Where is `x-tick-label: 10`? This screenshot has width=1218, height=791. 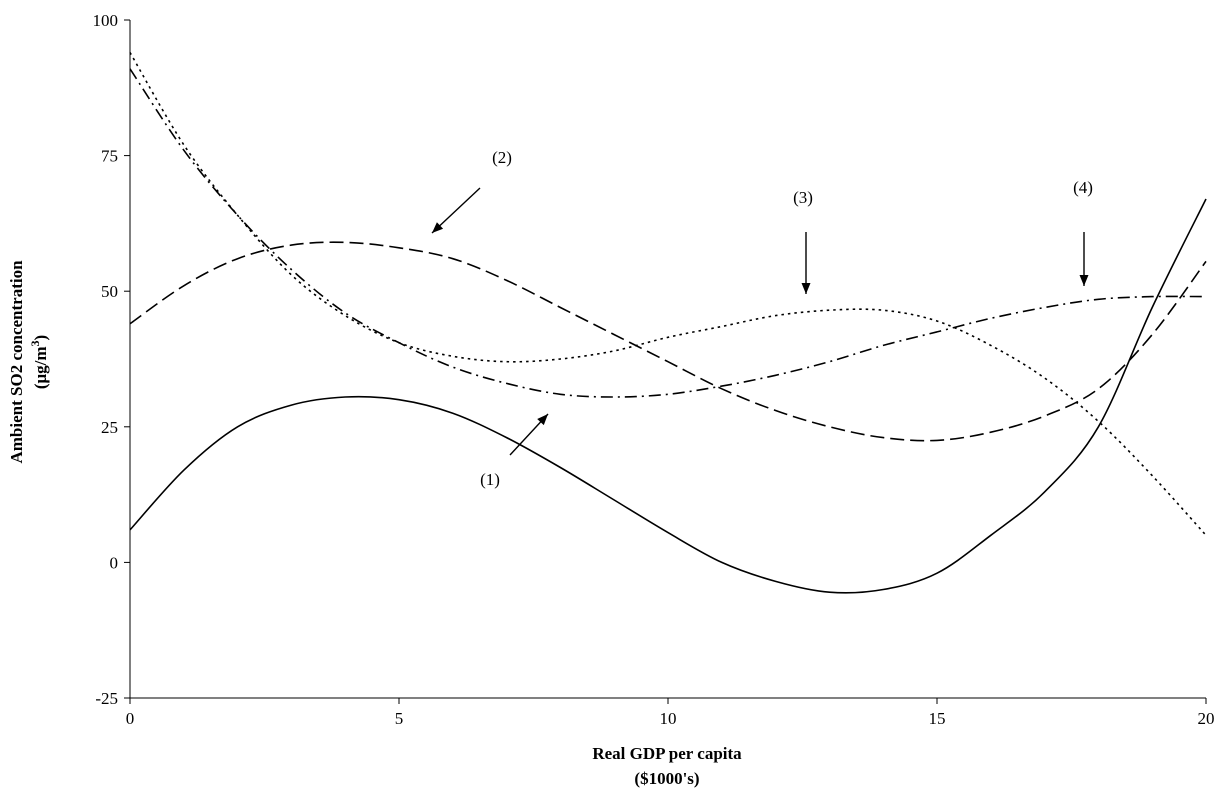
x-tick-label: 10 is located at coordinates (668, 718).